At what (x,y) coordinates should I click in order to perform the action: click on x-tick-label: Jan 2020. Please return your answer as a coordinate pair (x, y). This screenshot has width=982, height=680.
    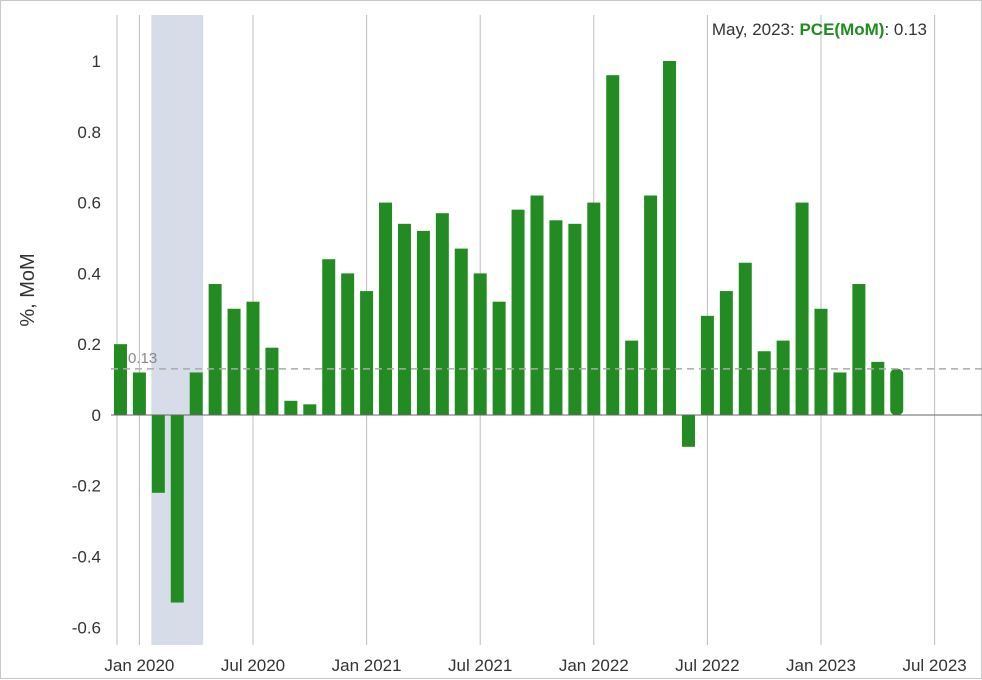
    Looking at the image, I should click on (139, 665).